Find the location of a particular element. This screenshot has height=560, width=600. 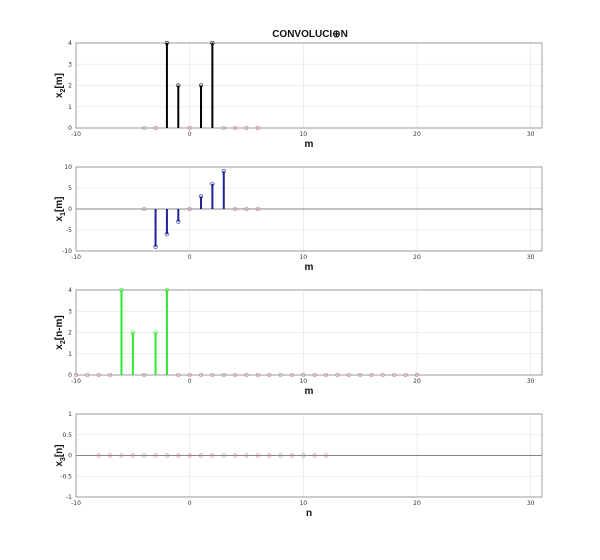

x-tick-label: 30 is located at coordinates (531, 257).